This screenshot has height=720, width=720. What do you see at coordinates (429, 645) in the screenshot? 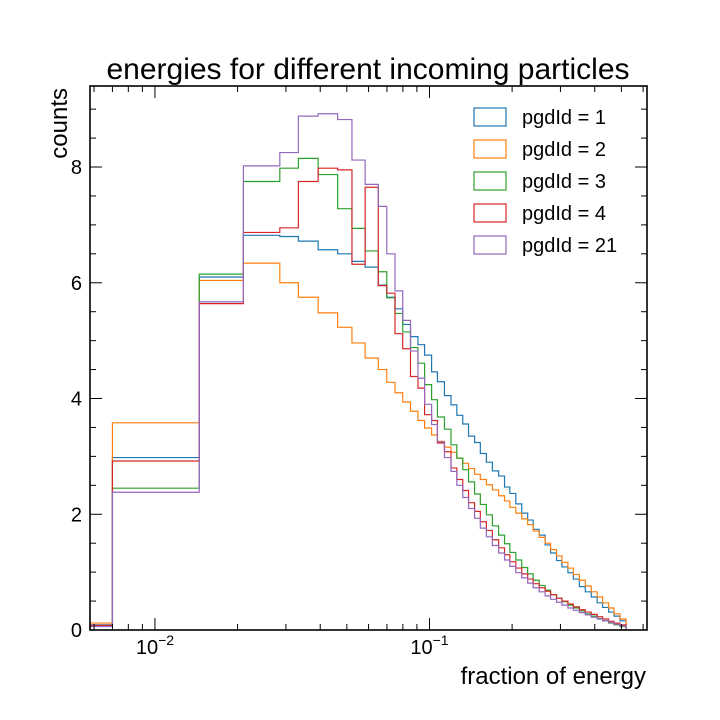
I see `x-tick-label: 10⁻¹` at bounding box center [429, 645].